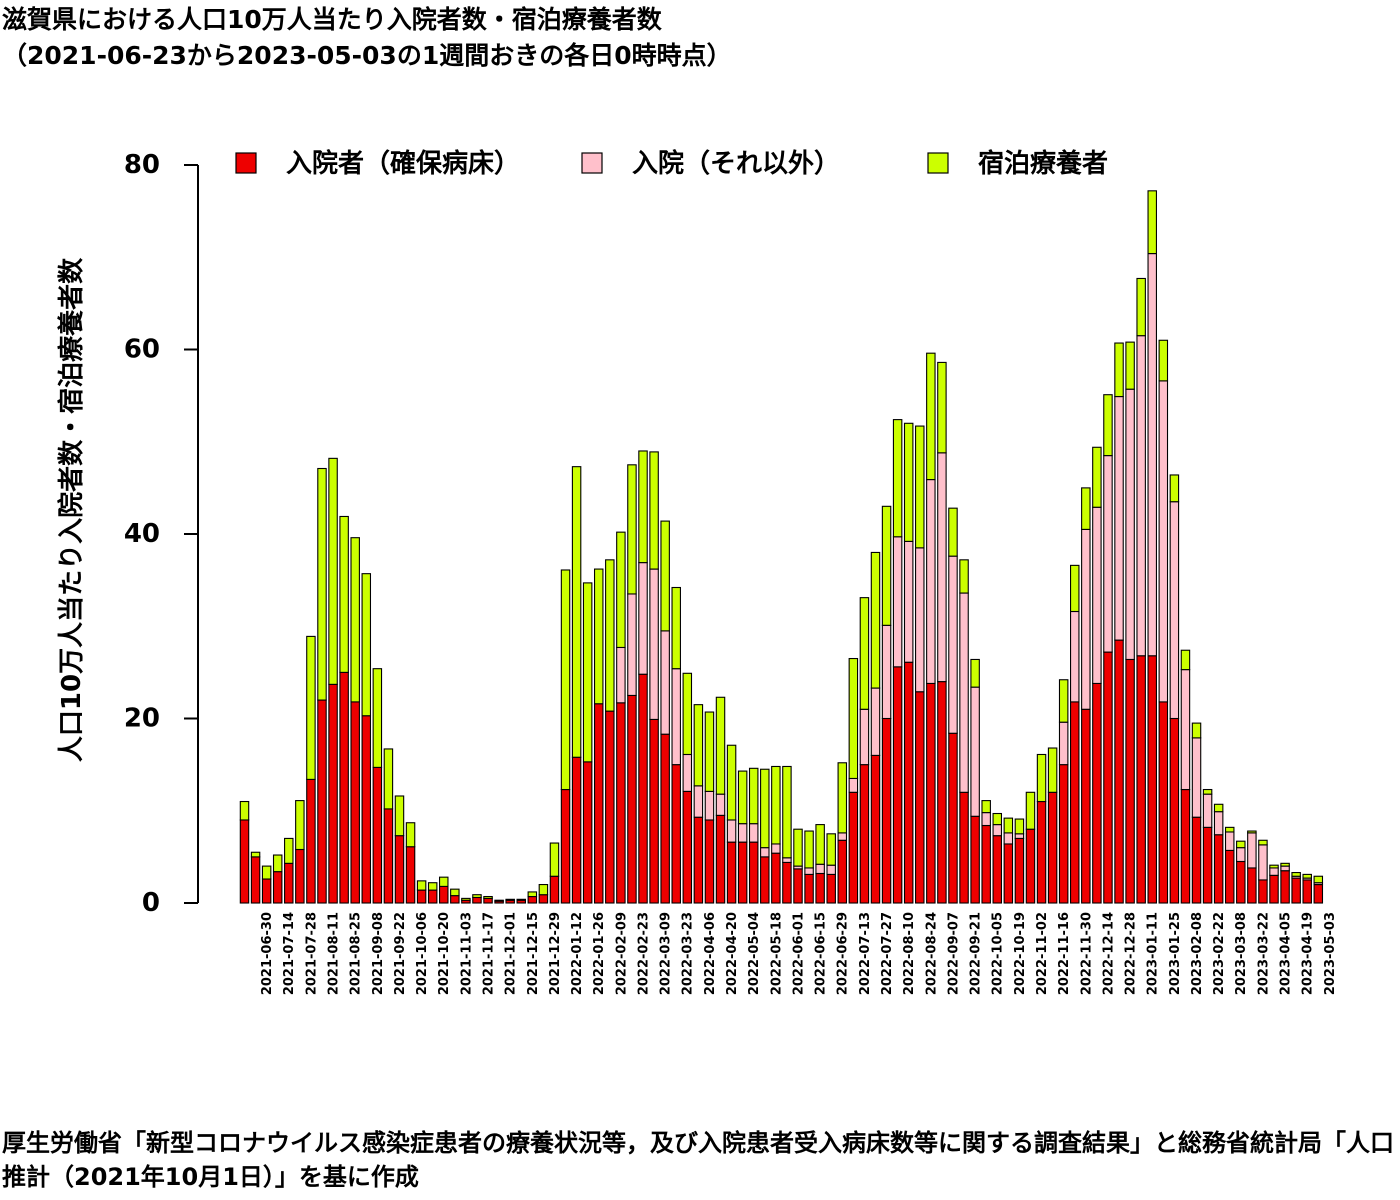 Image resolution: width=1400 pixels, height=1200 pixels. What do you see at coordinates (332, 19) in the screenshot?
I see `title-line-1: 滋賀県における人口10万人当たり入院者数・宿泊療養者数` at bounding box center [332, 19].